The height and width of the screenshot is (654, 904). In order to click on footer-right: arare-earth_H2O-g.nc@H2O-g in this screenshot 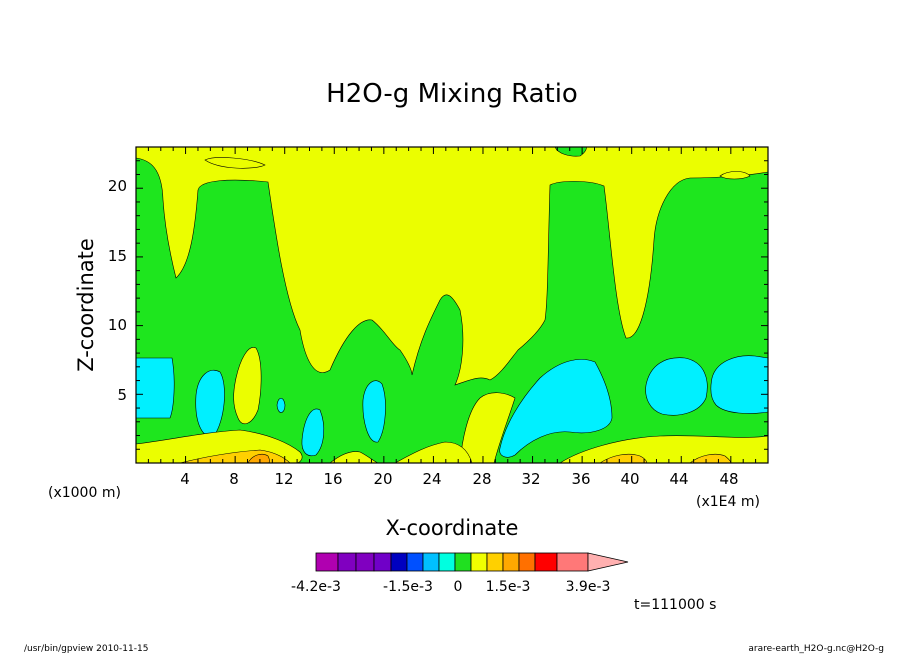, I will do `click(816, 649)`.